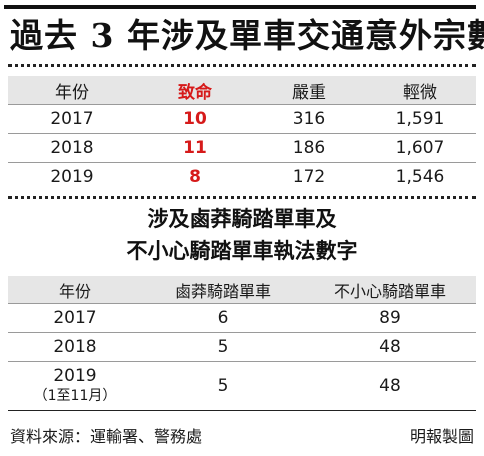  I want to click on table-header-row: 年份 致命 嚴重 輕微, so click(242, 90).